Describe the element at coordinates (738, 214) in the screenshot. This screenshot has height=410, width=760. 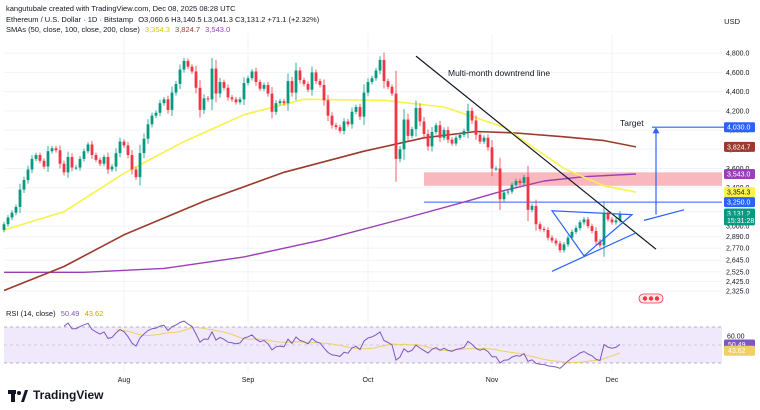
I see `price-badge-label: 3,131.2` at that location.